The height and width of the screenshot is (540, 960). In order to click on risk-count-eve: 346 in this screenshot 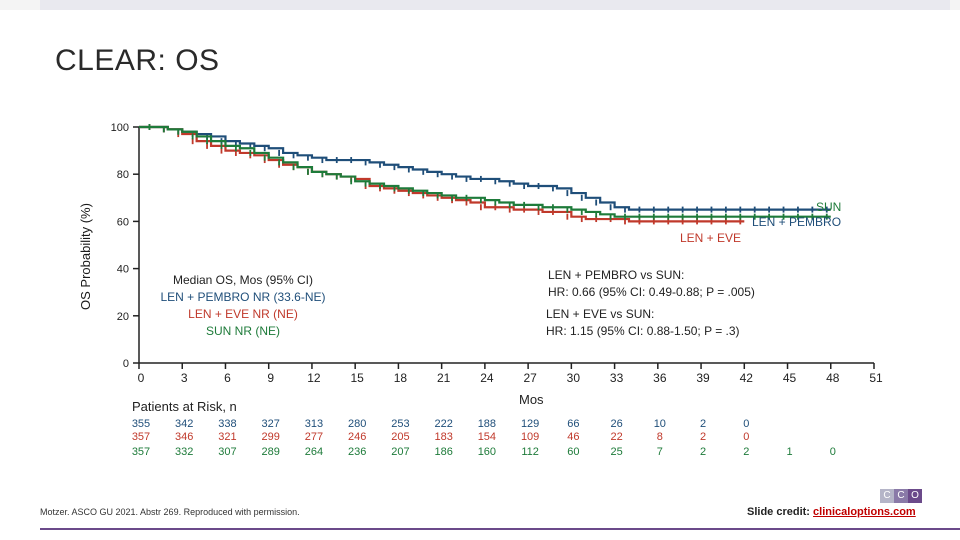, I will do `click(184, 437)`.